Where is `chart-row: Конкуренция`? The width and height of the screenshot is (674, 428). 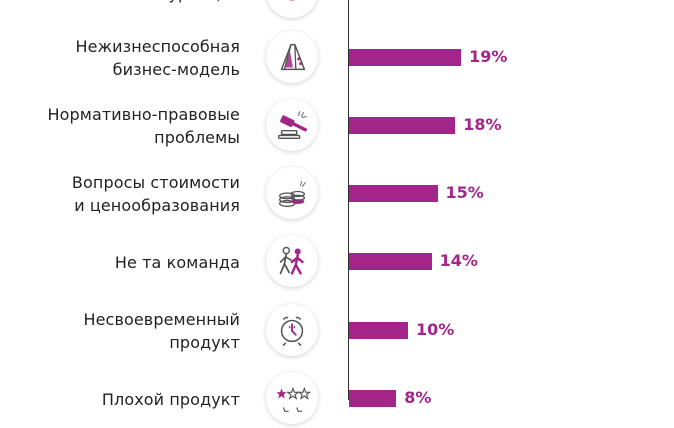
chart-row: Конкуренция is located at coordinates (337, 11).